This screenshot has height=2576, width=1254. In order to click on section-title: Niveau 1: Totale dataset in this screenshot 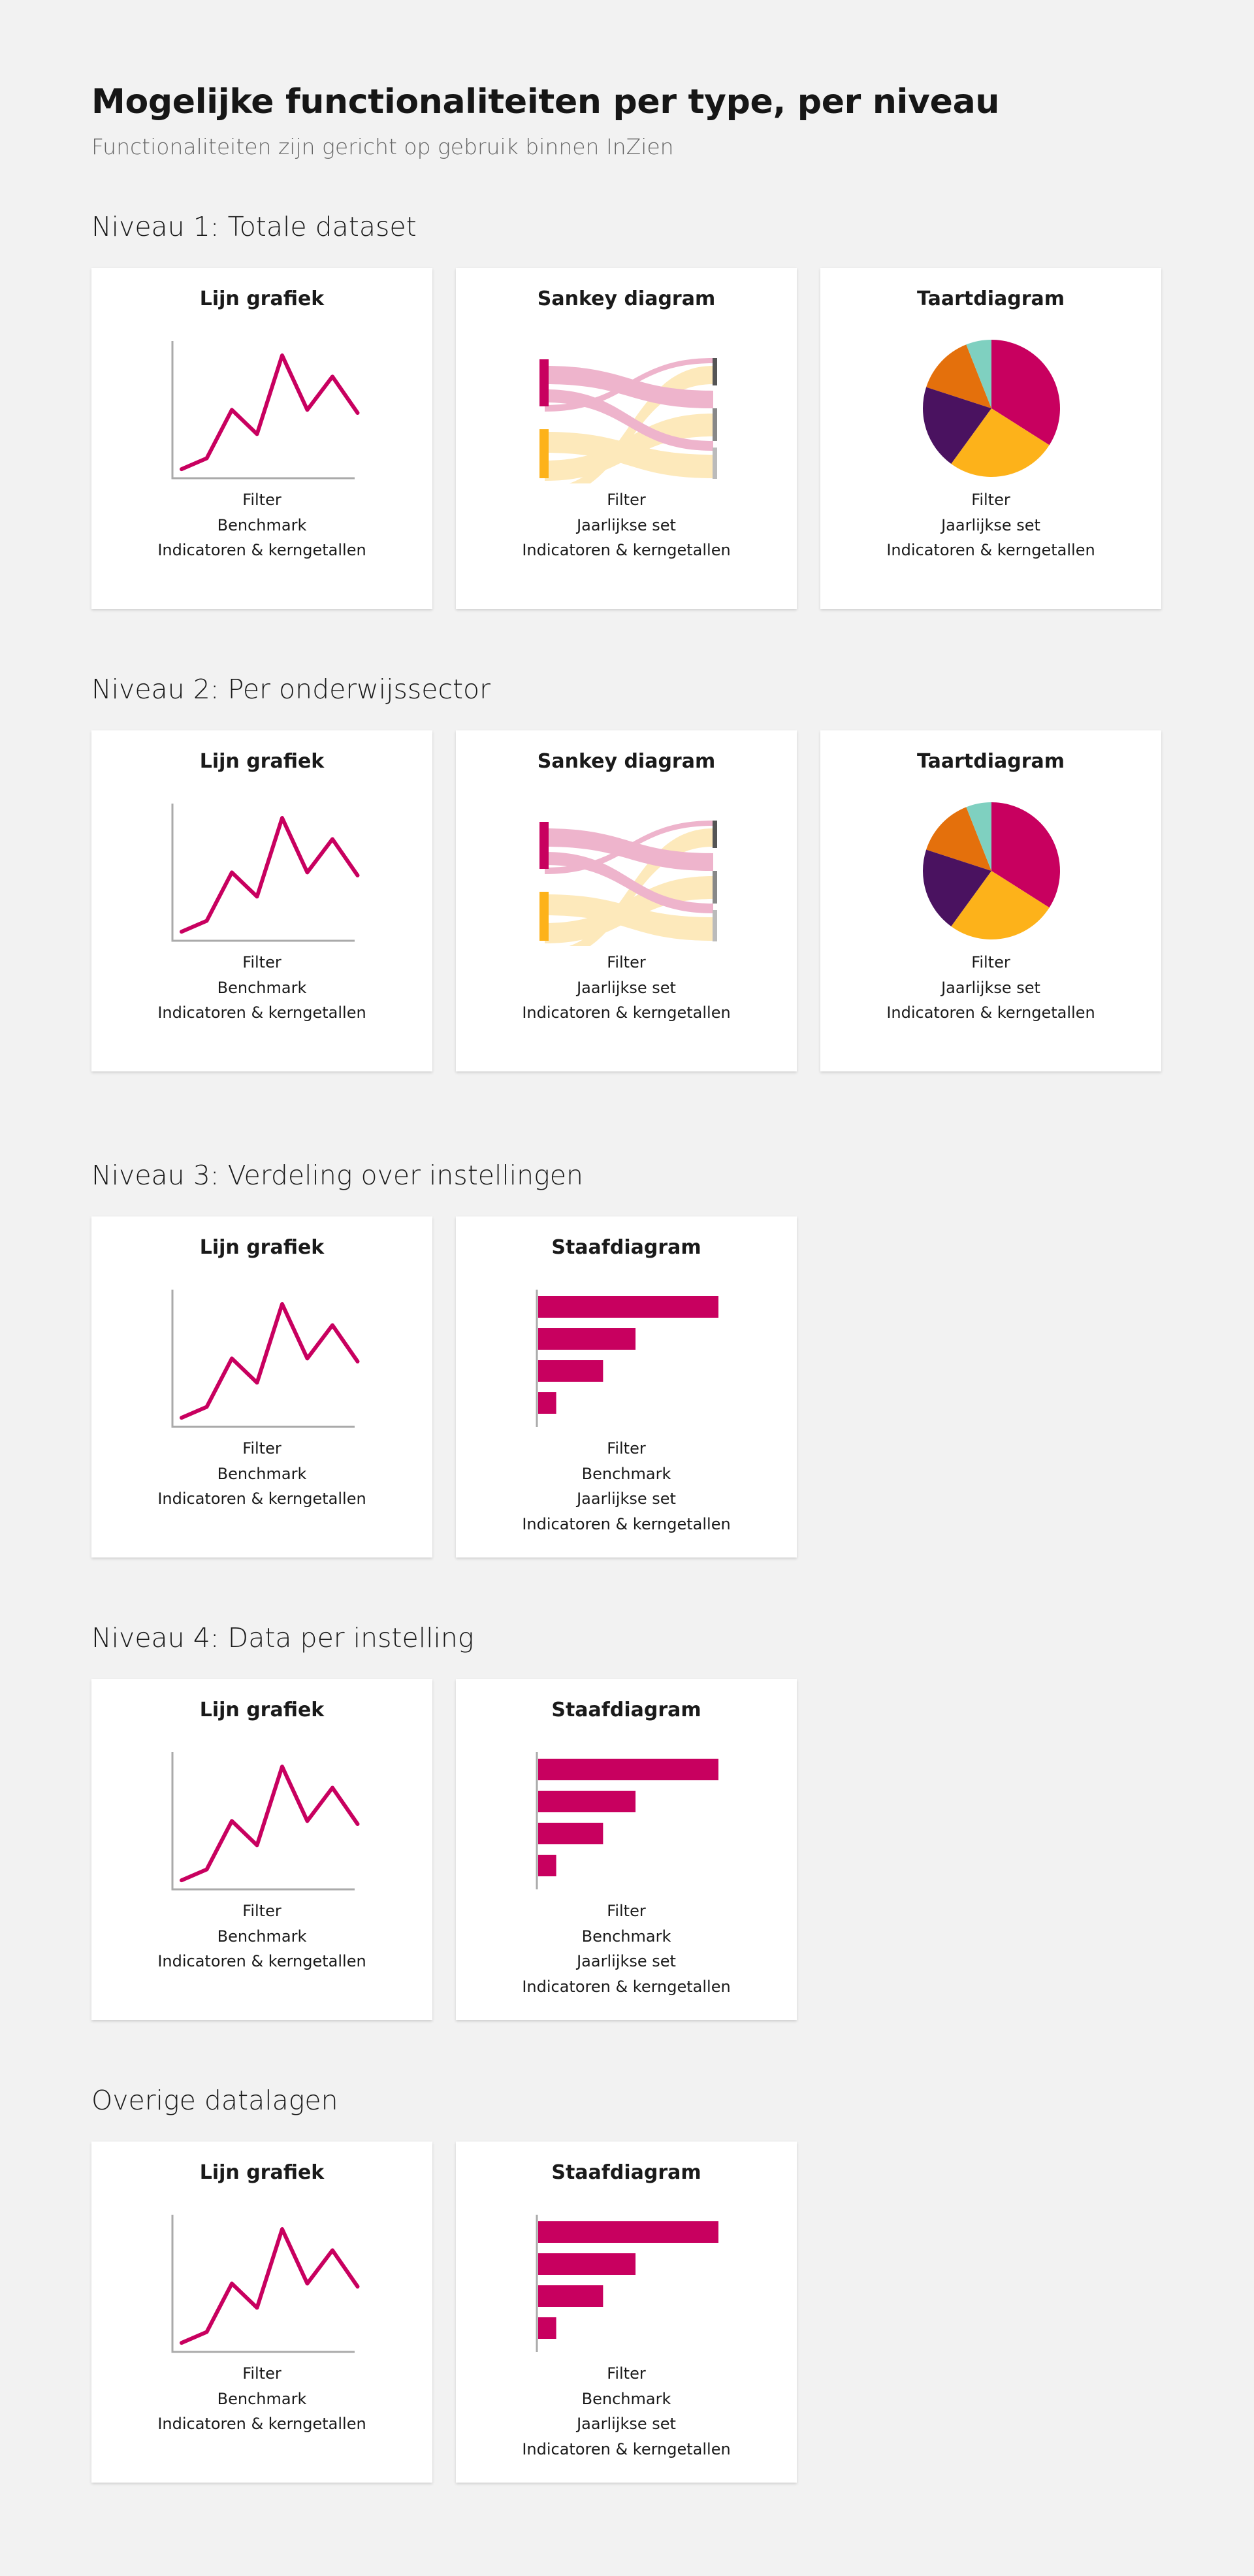, I will do `click(254, 226)`.